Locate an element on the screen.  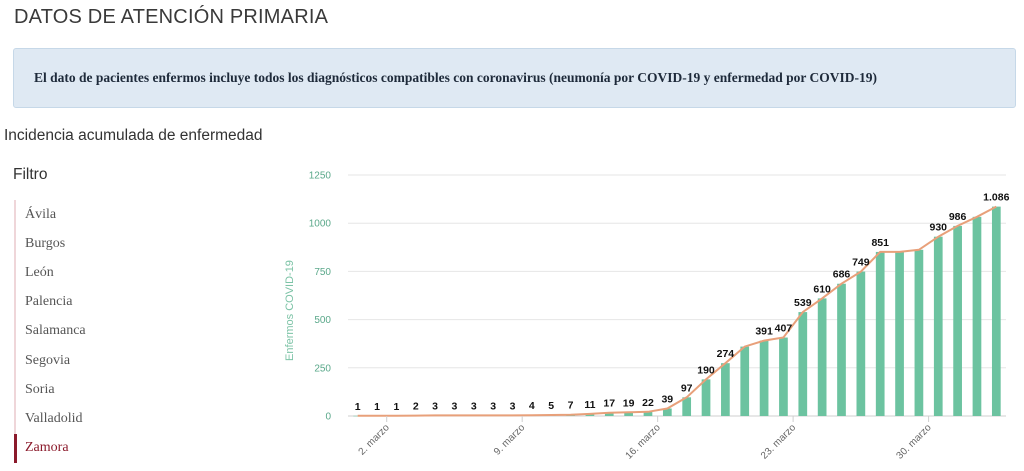
data-label: 851 is located at coordinates (880, 243).